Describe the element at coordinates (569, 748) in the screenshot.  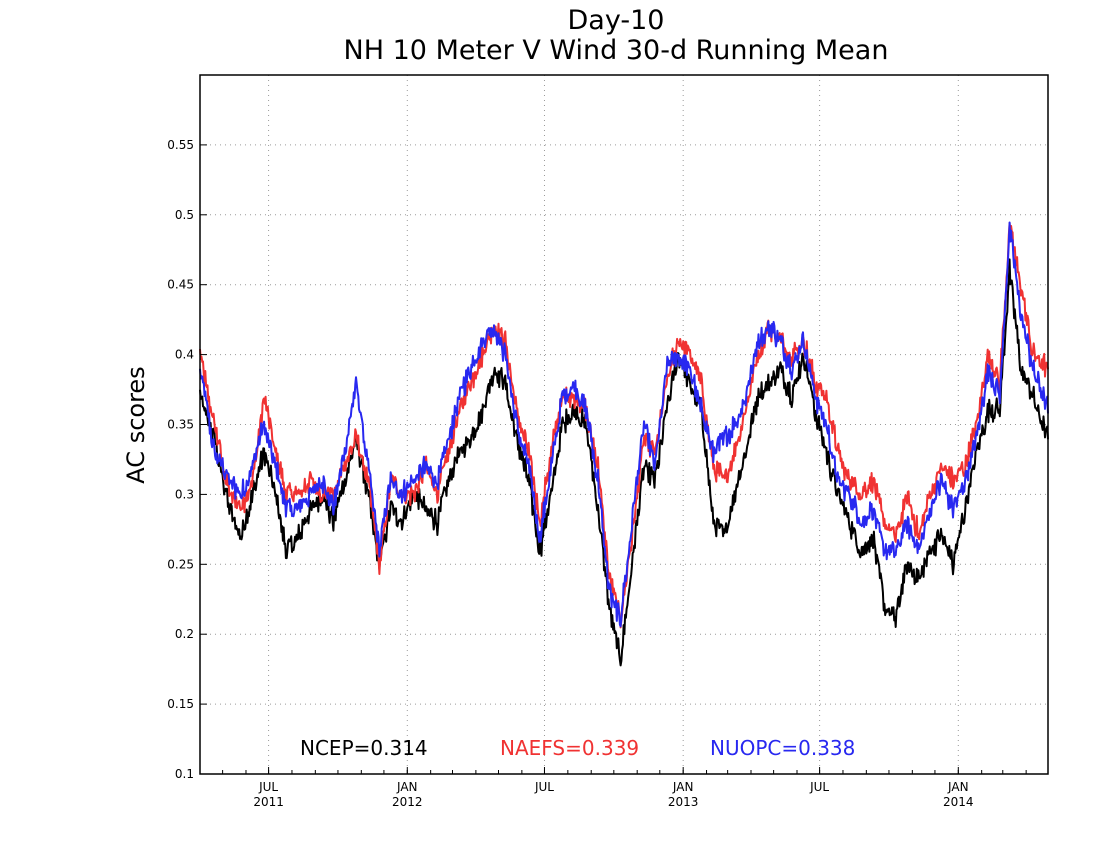
I see `stat-label-naefs: NAEFS=0.339` at that location.